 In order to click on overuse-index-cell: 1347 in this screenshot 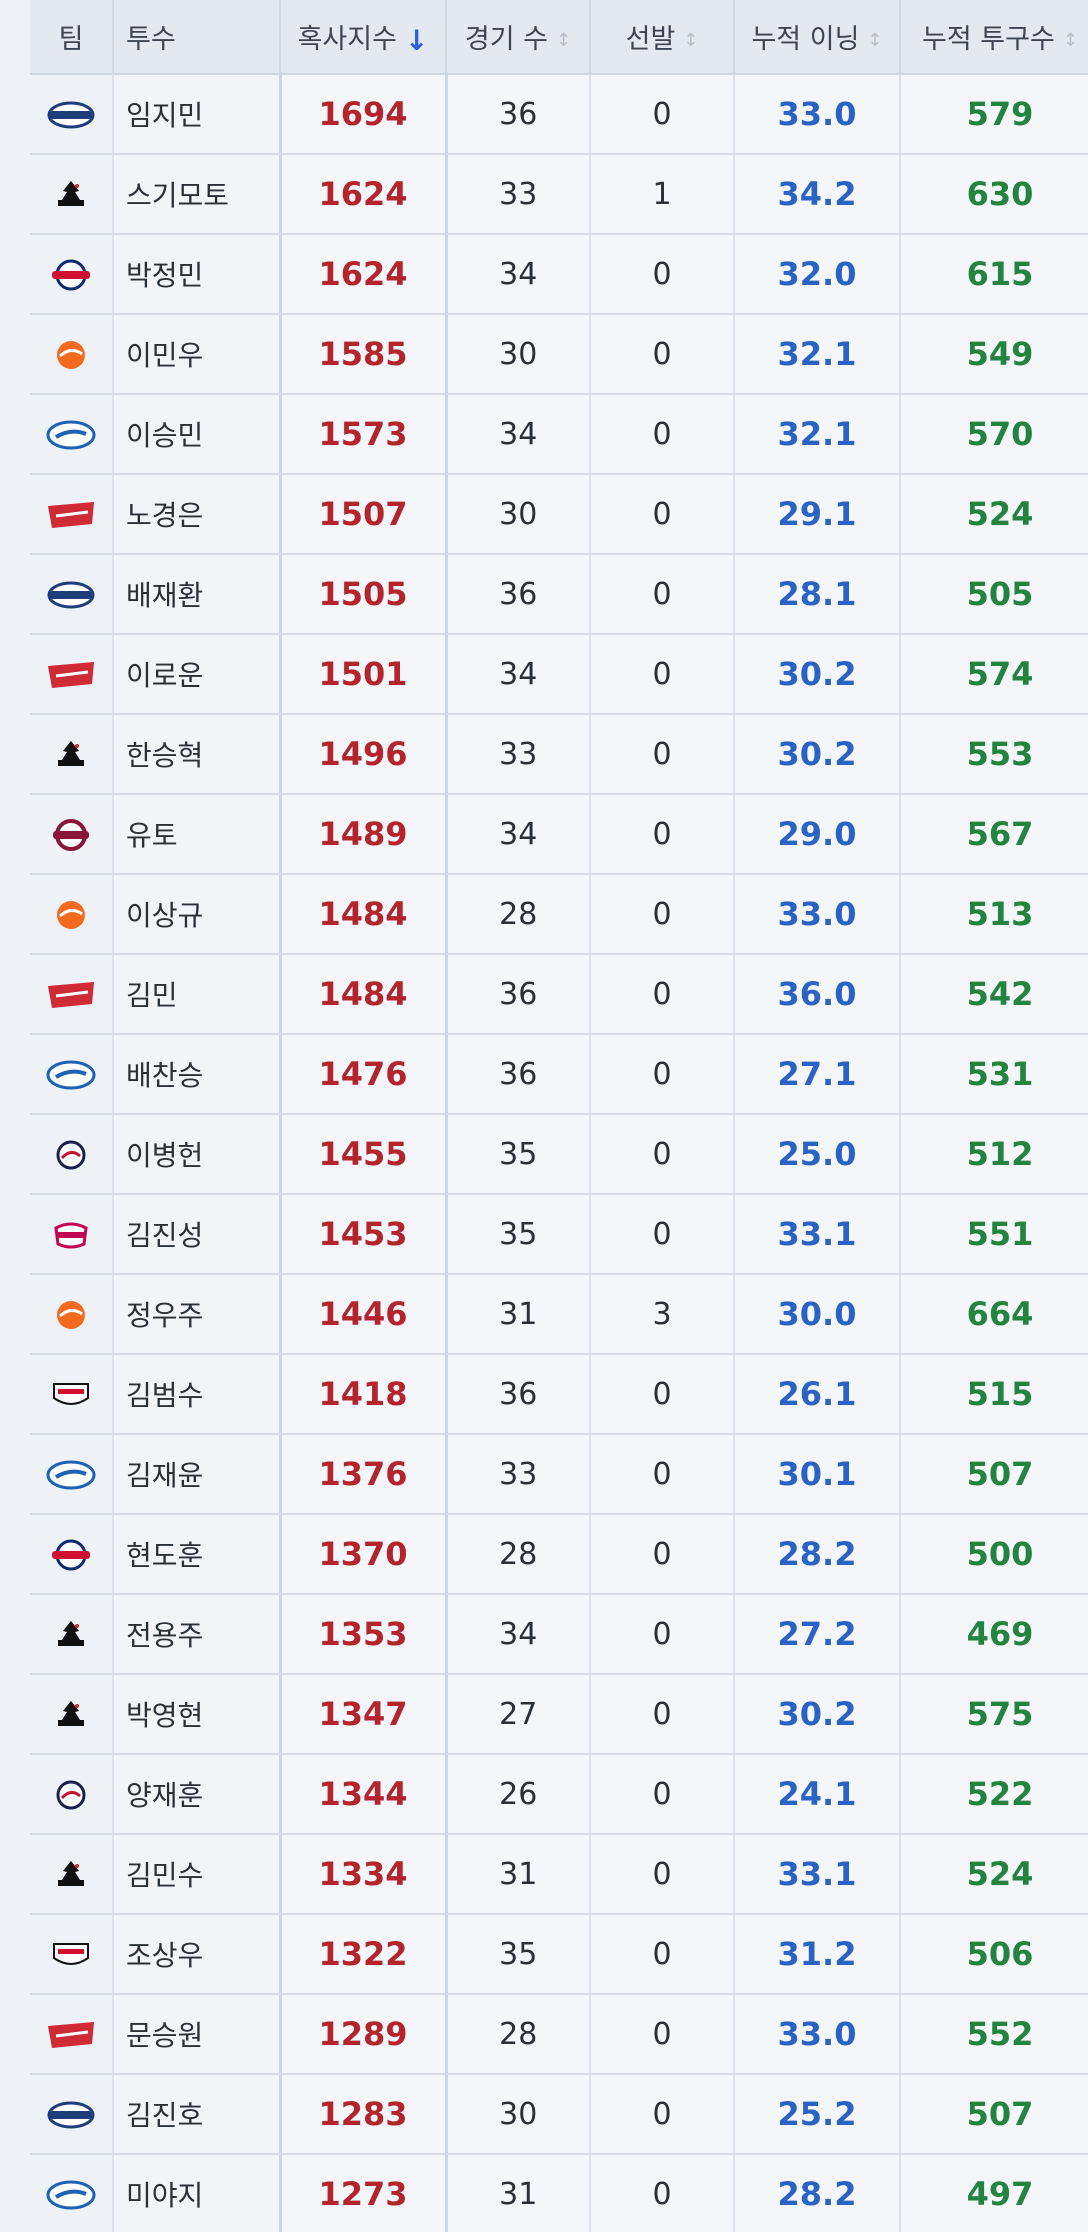, I will do `click(364, 1714)`.